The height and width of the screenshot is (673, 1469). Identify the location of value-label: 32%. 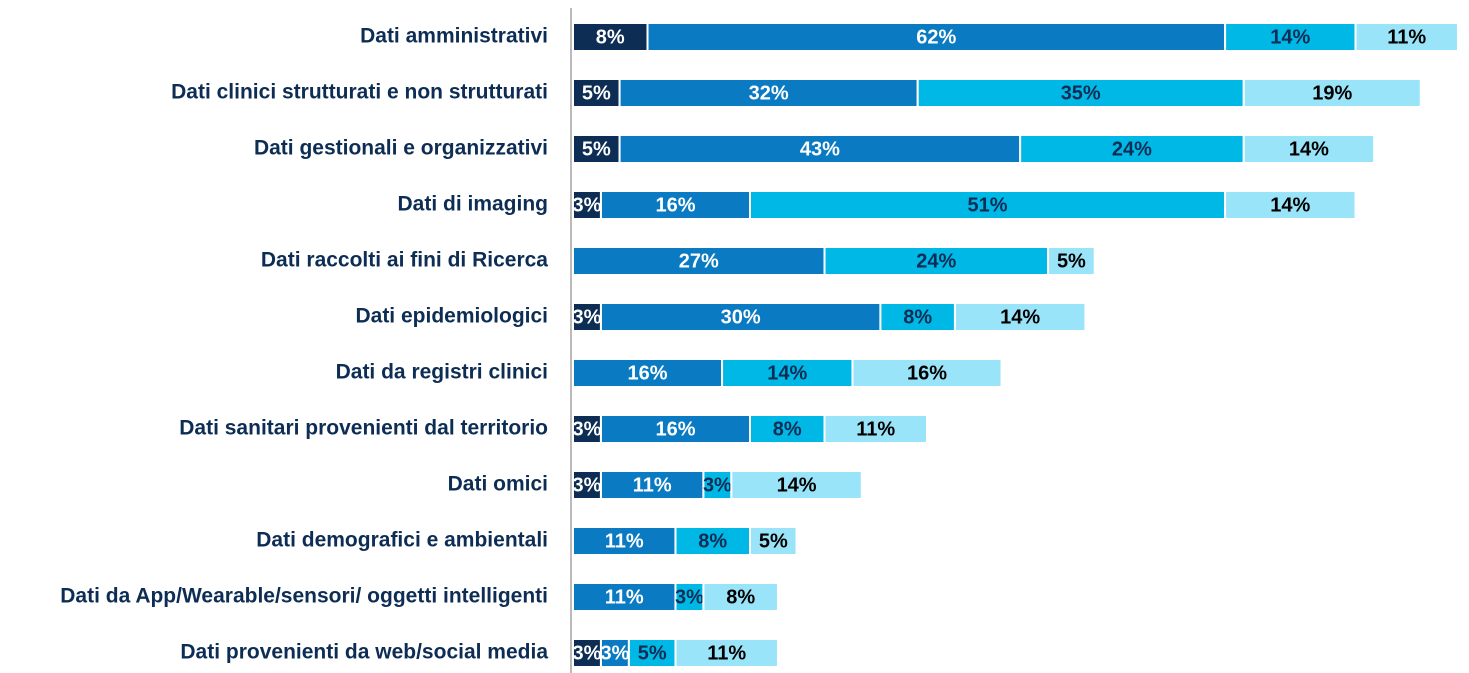
(769, 93).